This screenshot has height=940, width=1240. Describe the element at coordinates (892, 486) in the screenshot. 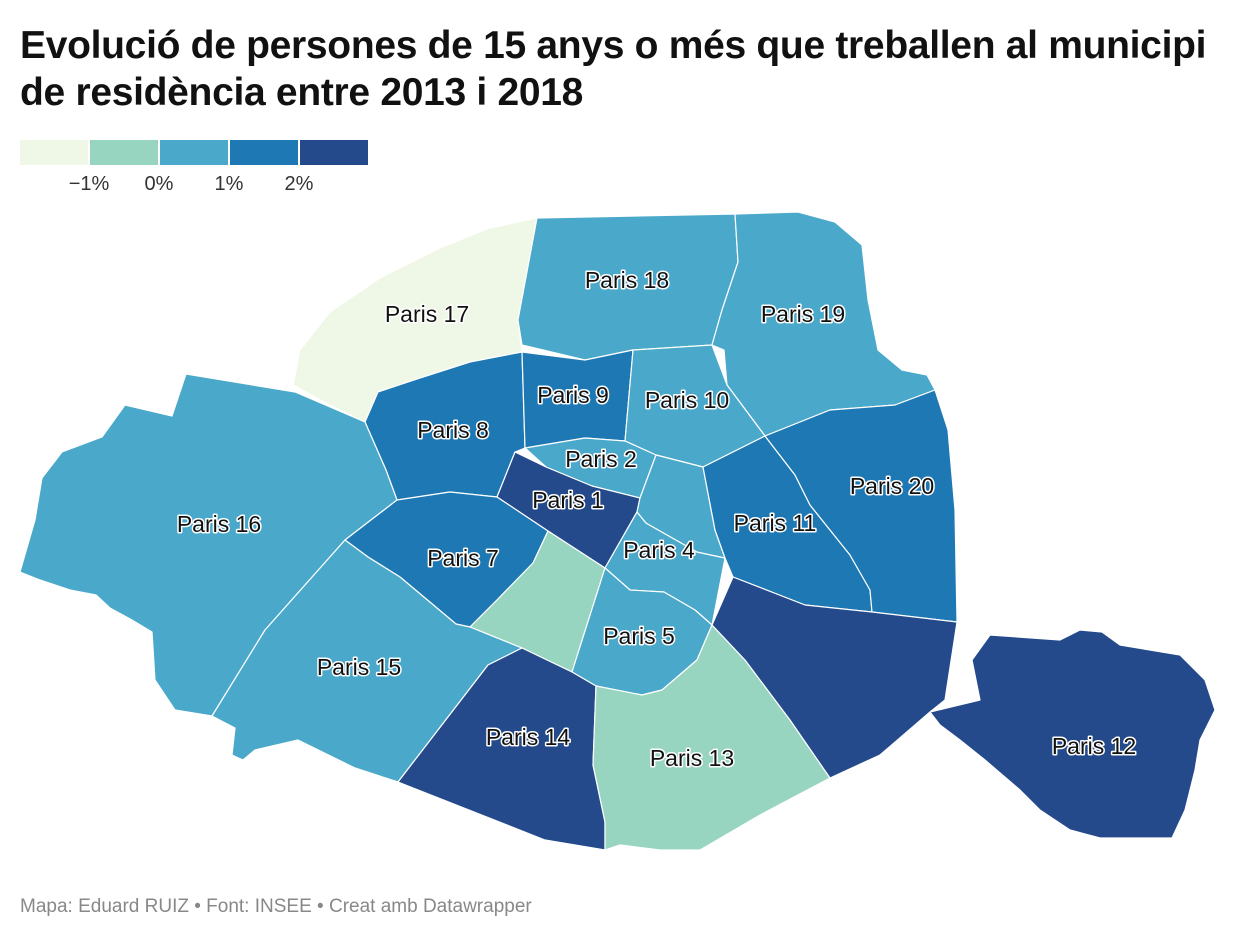

I see `label-paris-20: Paris 20` at that location.